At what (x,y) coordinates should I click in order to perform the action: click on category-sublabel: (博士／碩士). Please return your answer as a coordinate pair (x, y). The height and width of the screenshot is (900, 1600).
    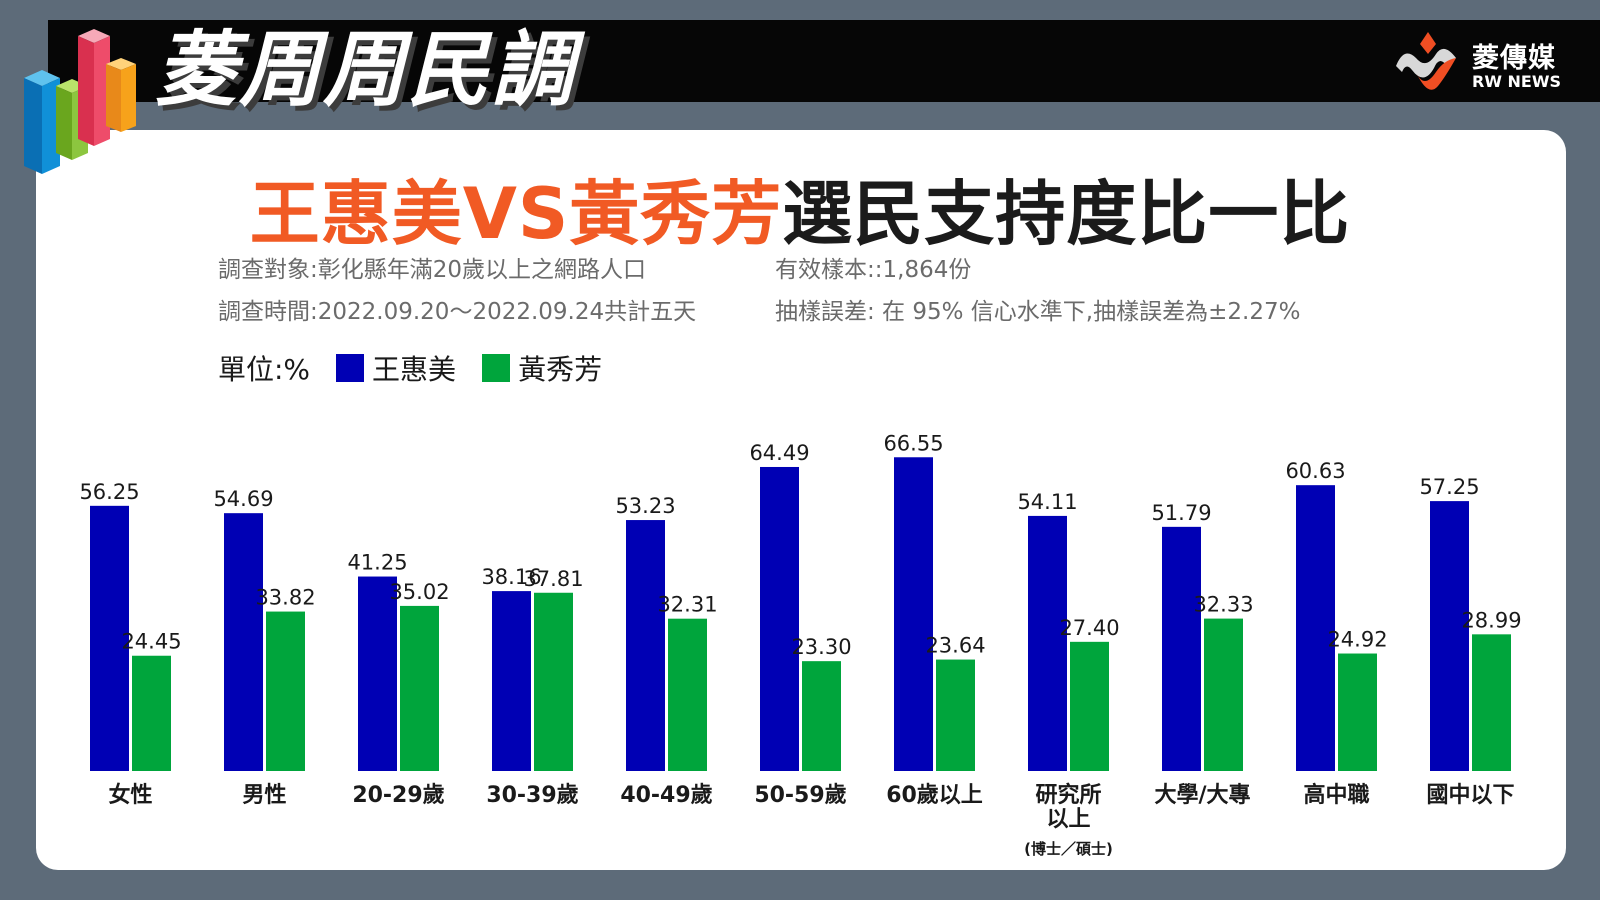
    Looking at the image, I should click on (1068, 849).